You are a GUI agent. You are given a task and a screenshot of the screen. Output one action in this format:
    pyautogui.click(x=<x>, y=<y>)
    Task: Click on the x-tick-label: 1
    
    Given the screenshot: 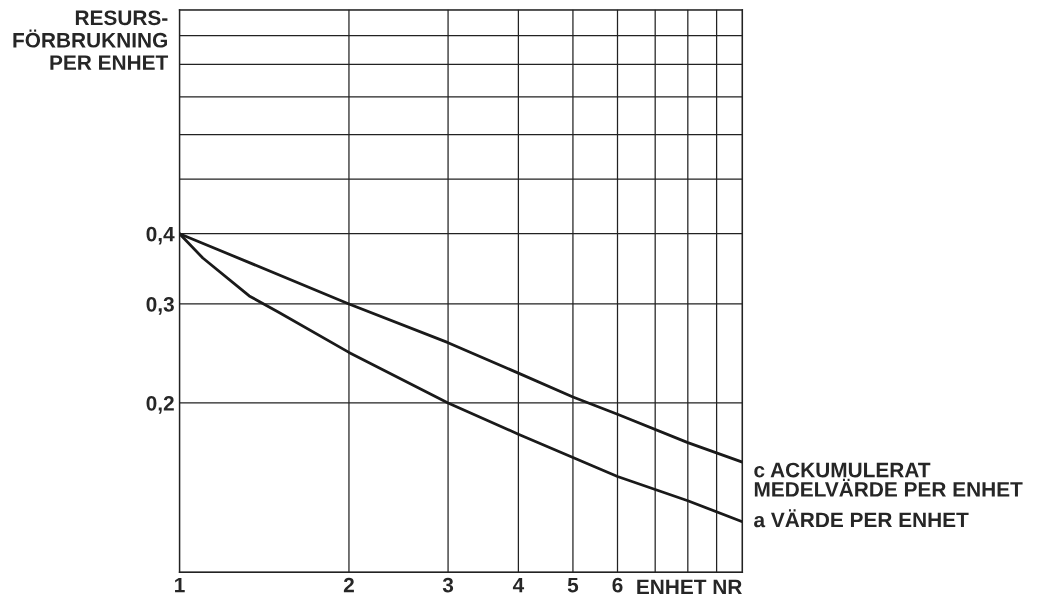 What is the action you would take?
    pyautogui.click(x=180, y=585)
    